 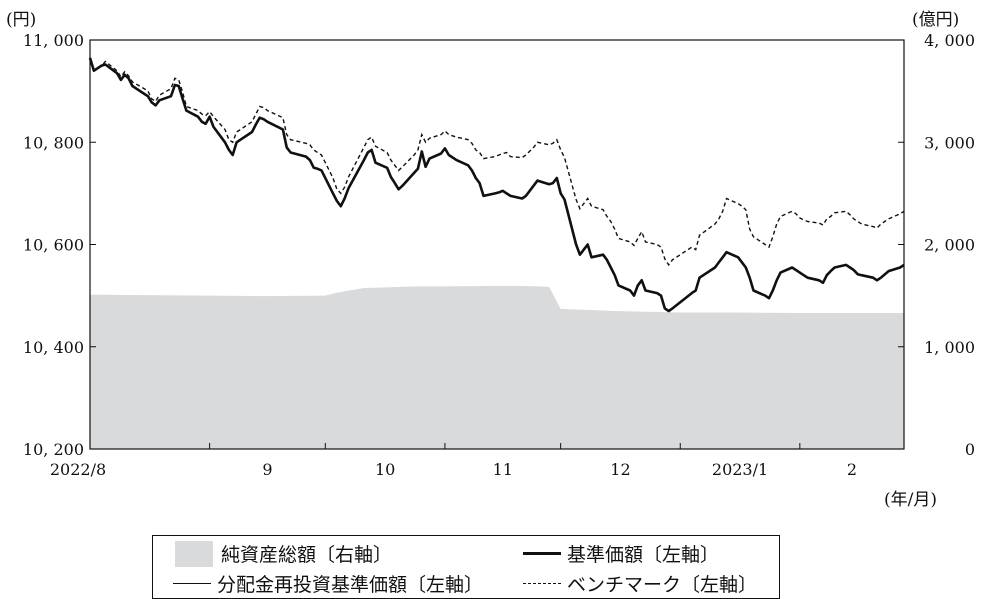 What do you see at coordinates (620, 469) in the screenshot?
I see `x-tick-label: 12` at bounding box center [620, 469].